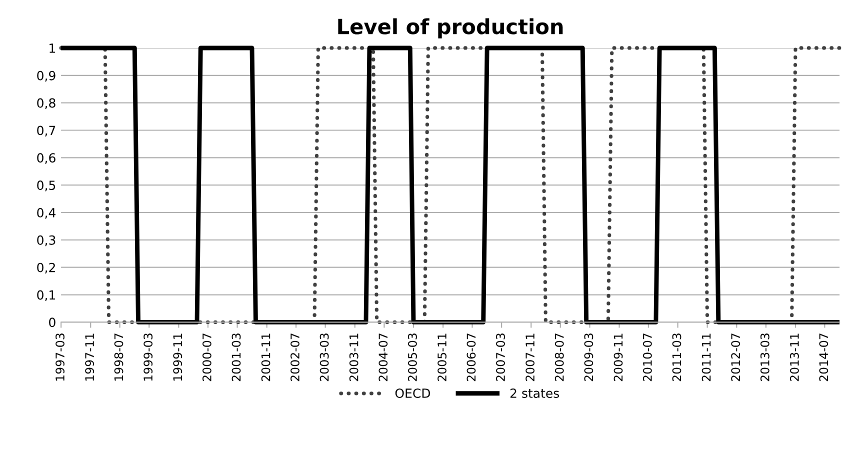 The width and height of the screenshot is (848, 457). What do you see at coordinates (412, 358) in the screenshot?
I see `x-tick-label: 2005-03` at bounding box center [412, 358].